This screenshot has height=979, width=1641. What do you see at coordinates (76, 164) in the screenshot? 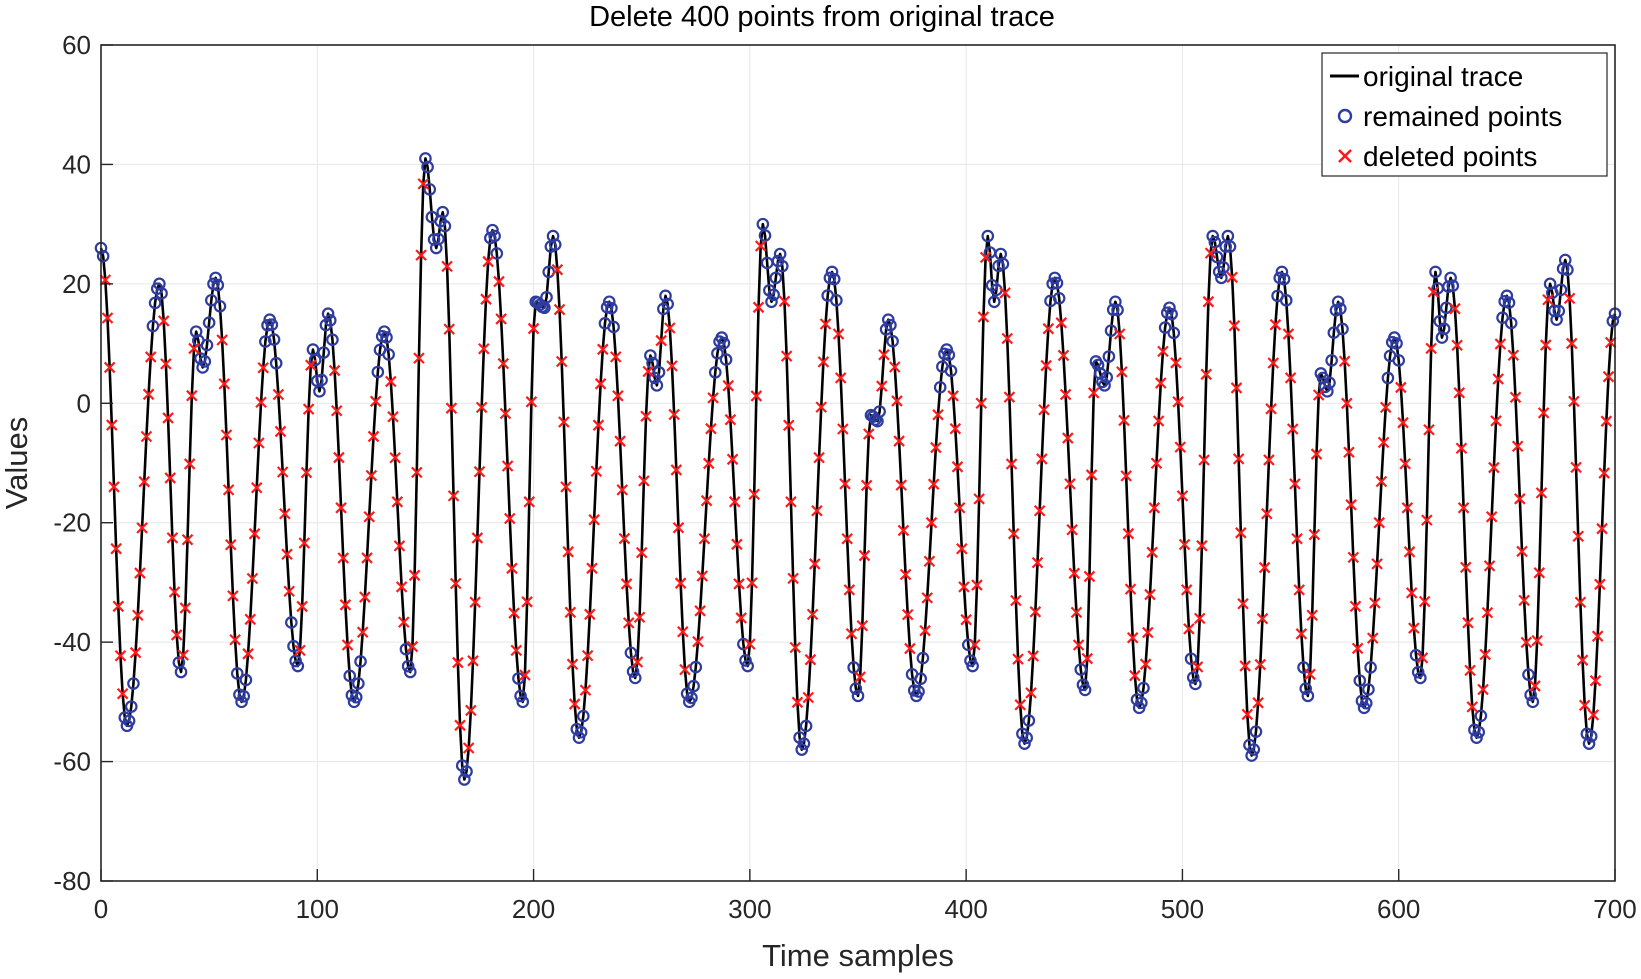
I see `y-tick-label: 40` at bounding box center [76, 164].